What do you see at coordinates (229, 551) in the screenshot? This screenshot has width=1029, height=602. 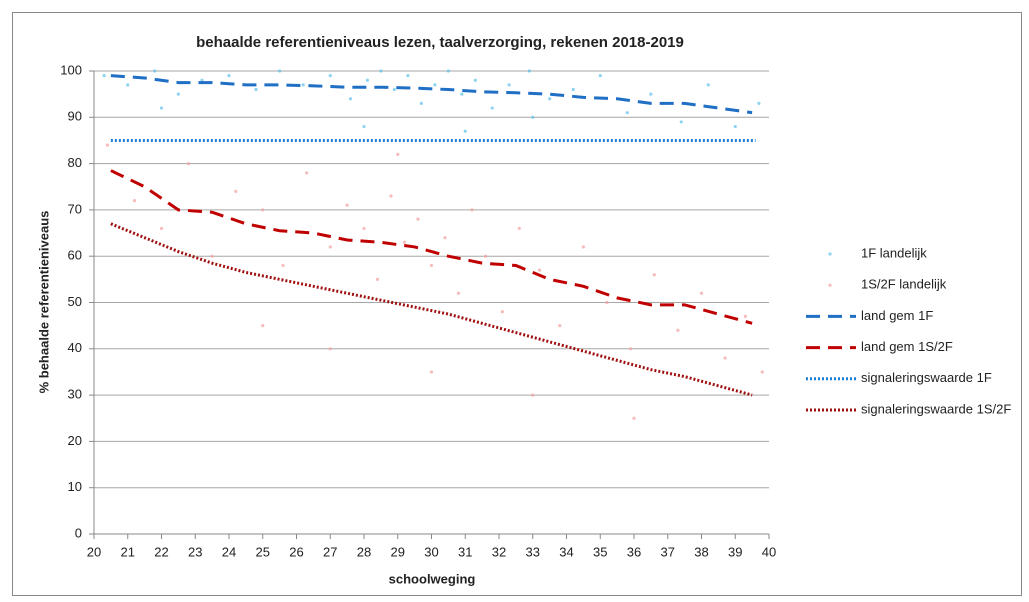 I see `x-tick-label: 24` at bounding box center [229, 551].